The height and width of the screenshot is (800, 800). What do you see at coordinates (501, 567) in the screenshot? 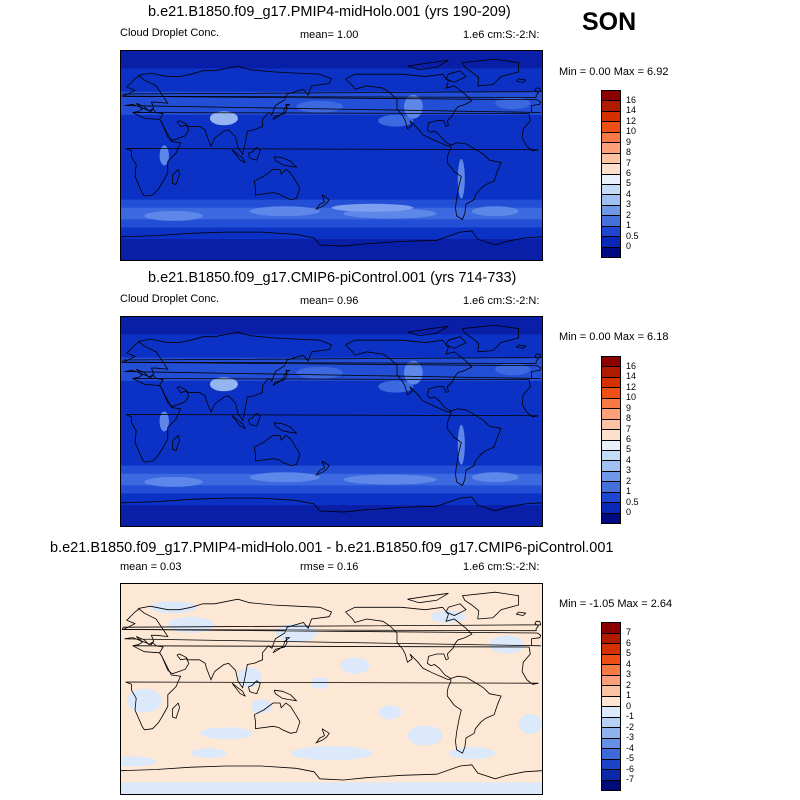
I see `panel3-units-label: 1.e6 cm:S:-2:N:` at bounding box center [501, 567].